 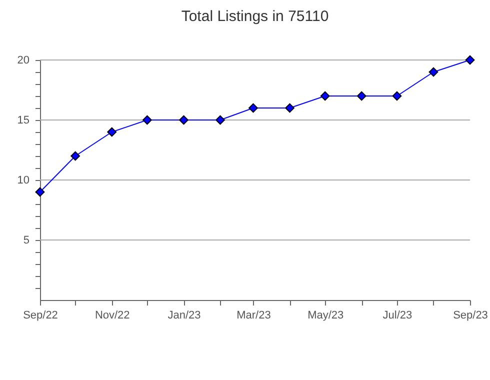 I want to click on x-tick-label: Mar/23, so click(x=253, y=316).